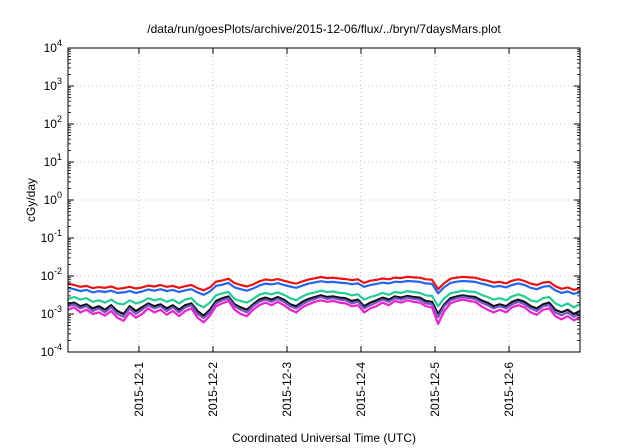 The image size is (640, 448). Describe the element at coordinates (287, 389) in the screenshot. I see `x-tick-label: 2015-12-3` at that location.